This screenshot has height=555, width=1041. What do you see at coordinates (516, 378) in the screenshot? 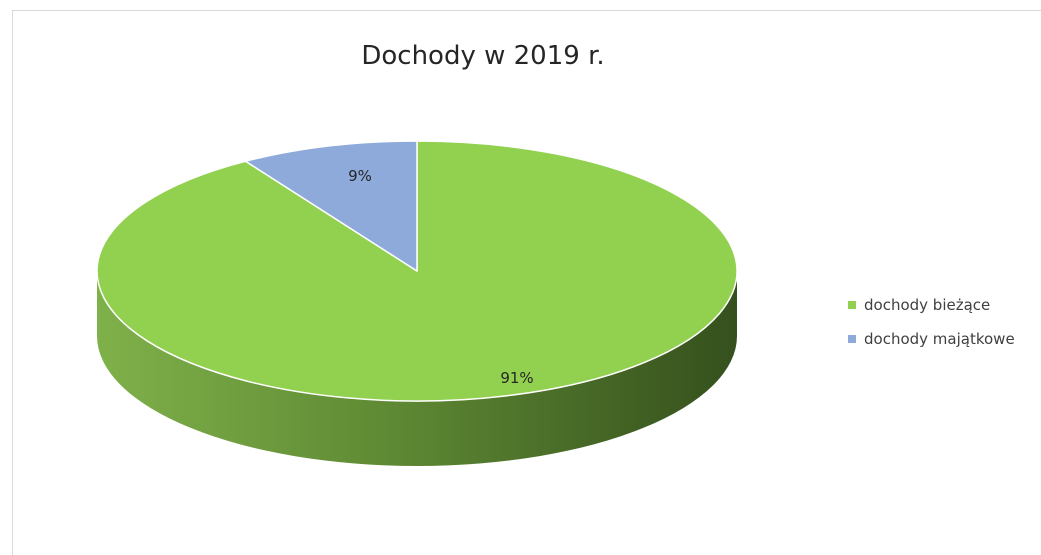
I see `data-label-dochody-biezace: 91%` at bounding box center [516, 378].